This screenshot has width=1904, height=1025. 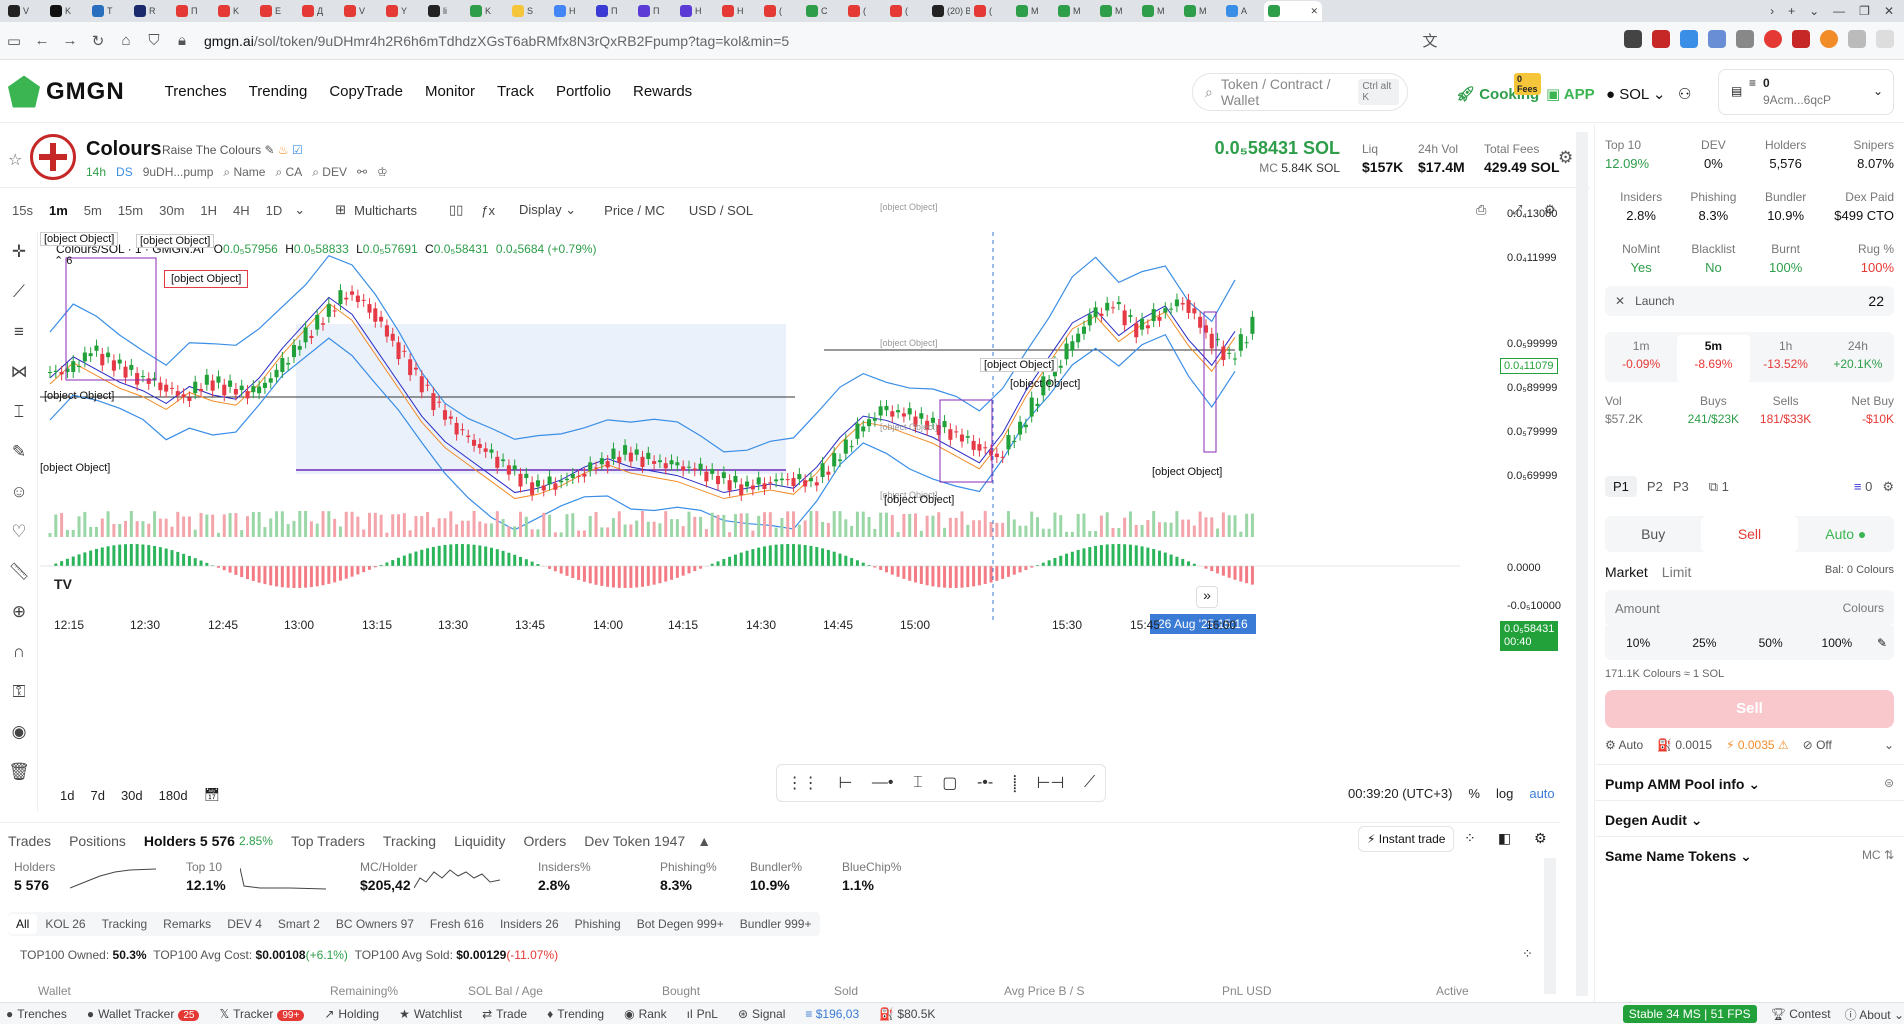 I want to click on magnet-icon: ∩, so click(x=19, y=652).